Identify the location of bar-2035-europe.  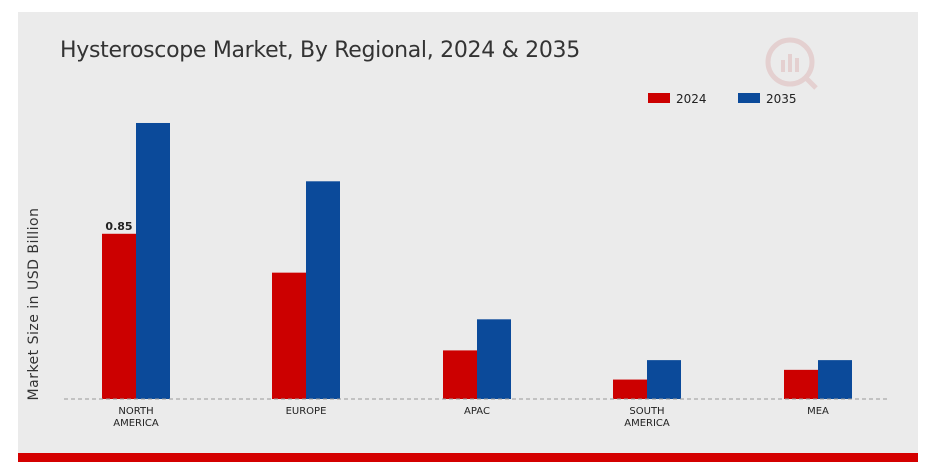
(323, 290).